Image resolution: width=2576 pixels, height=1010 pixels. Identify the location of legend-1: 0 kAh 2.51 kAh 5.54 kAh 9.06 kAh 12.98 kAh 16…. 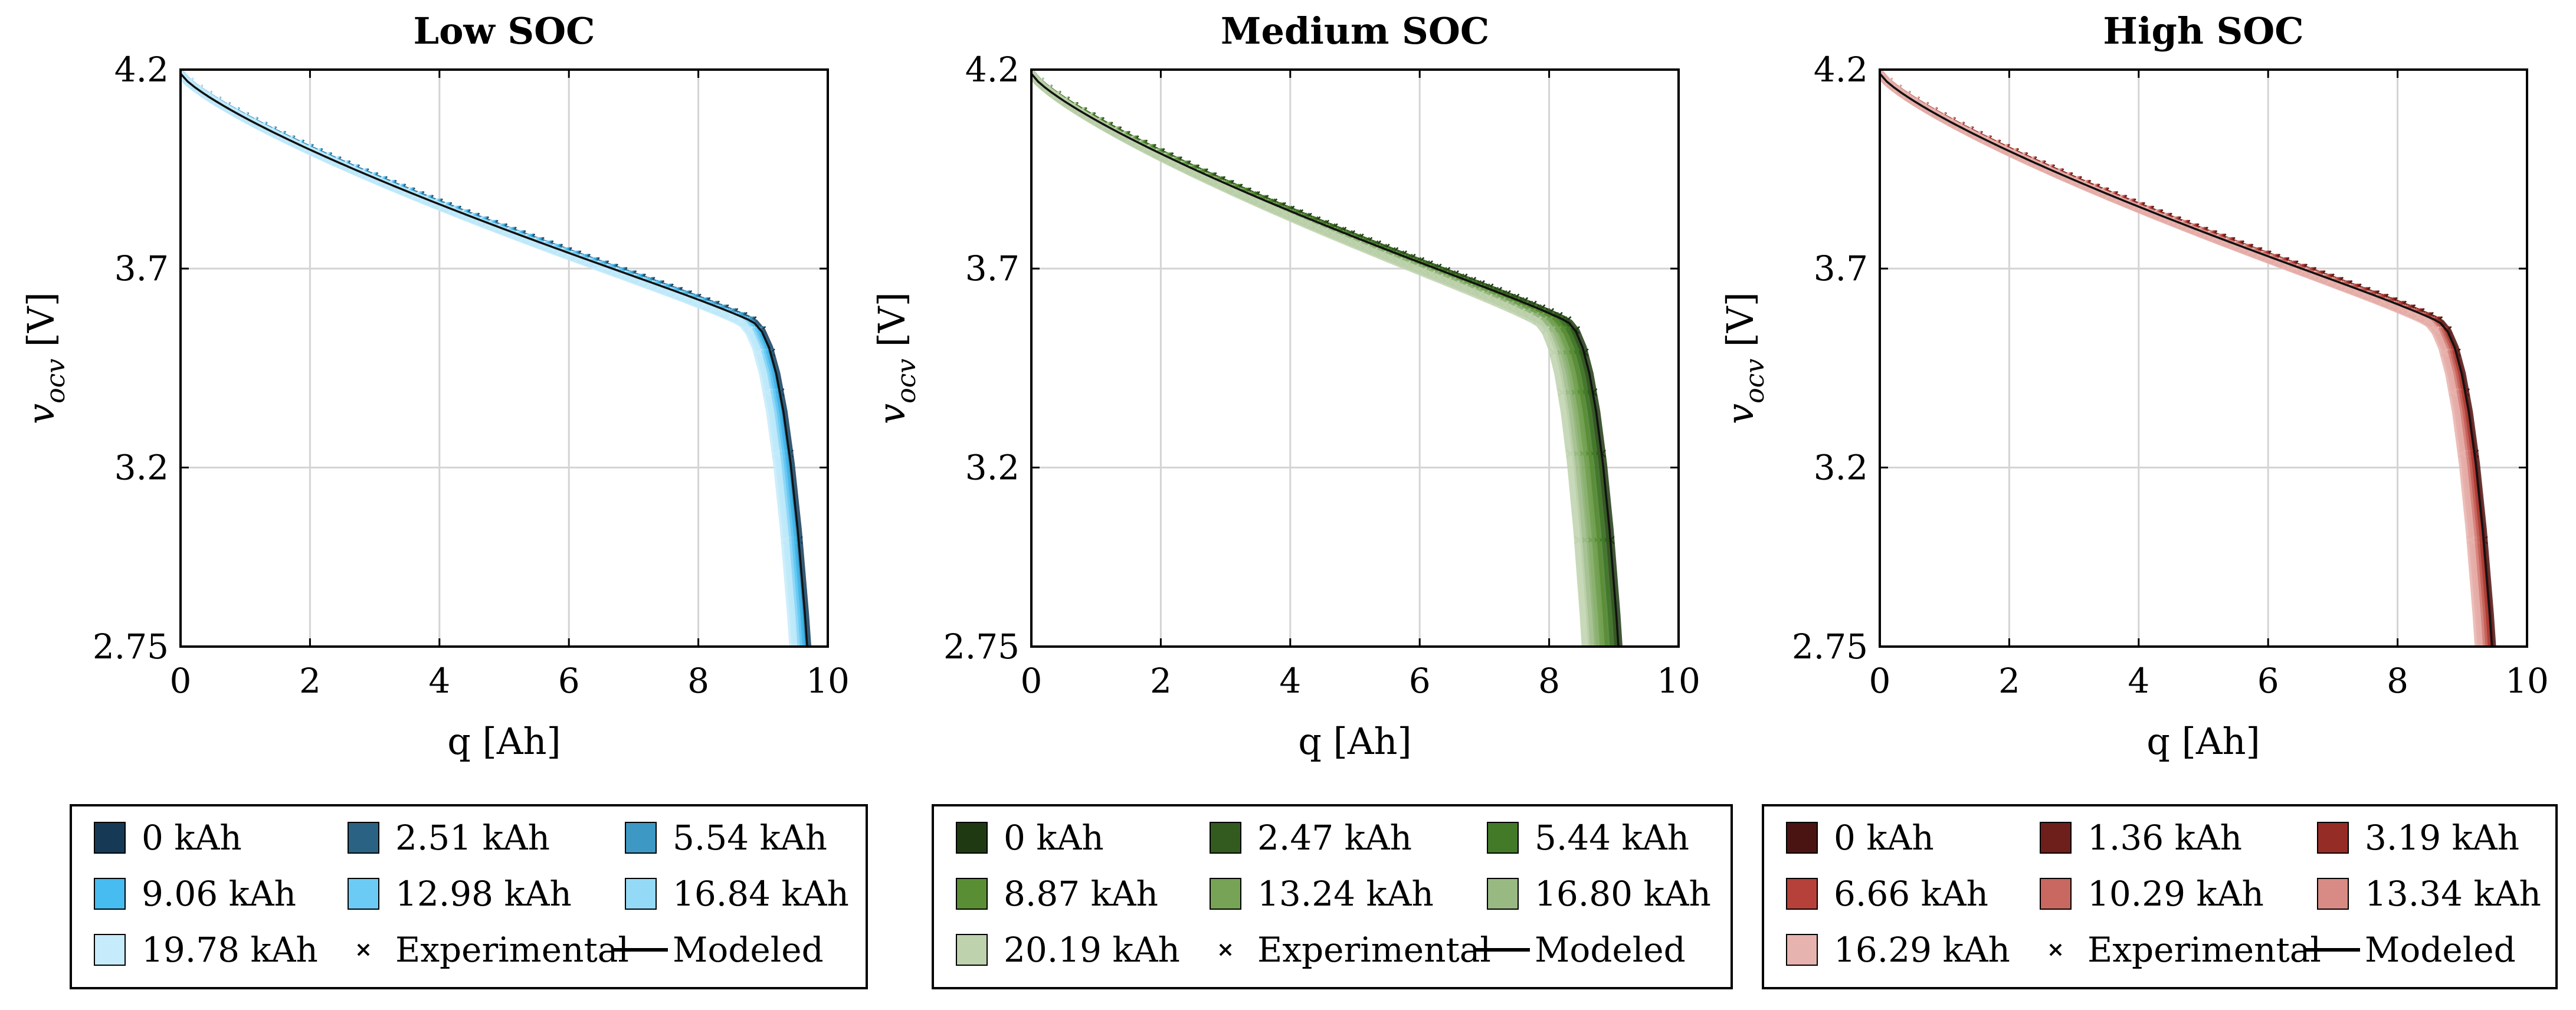
(469, 896).